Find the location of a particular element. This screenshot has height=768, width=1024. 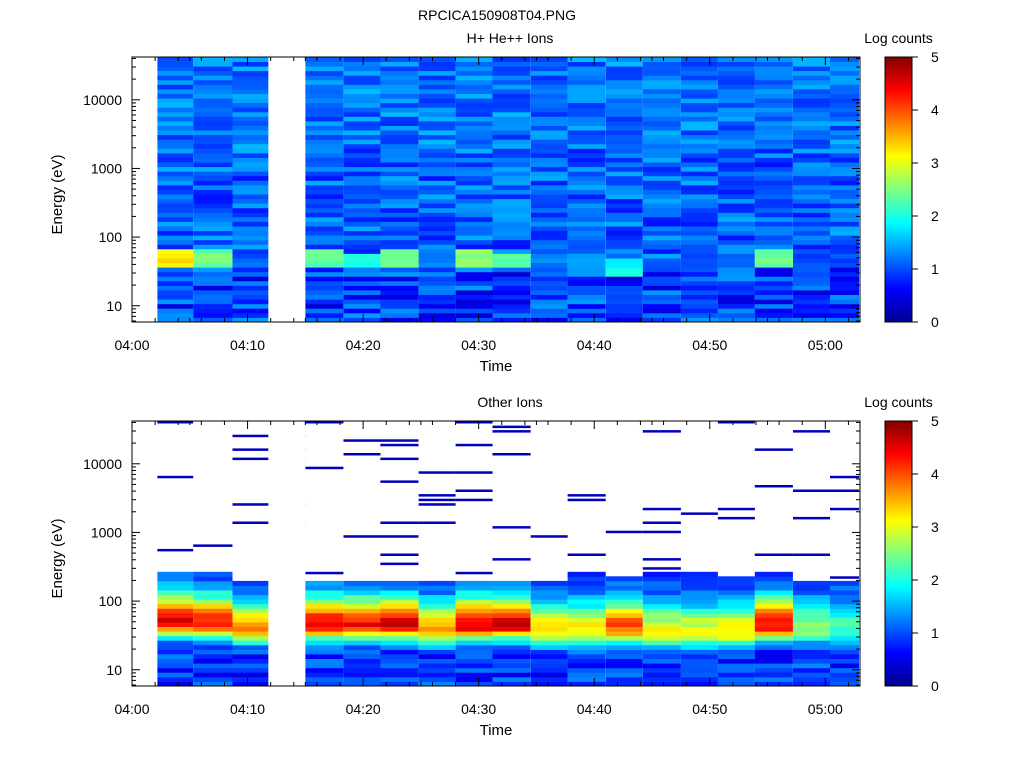

panel-title: H+ He++ Ions is located at coordinates (510, 38).